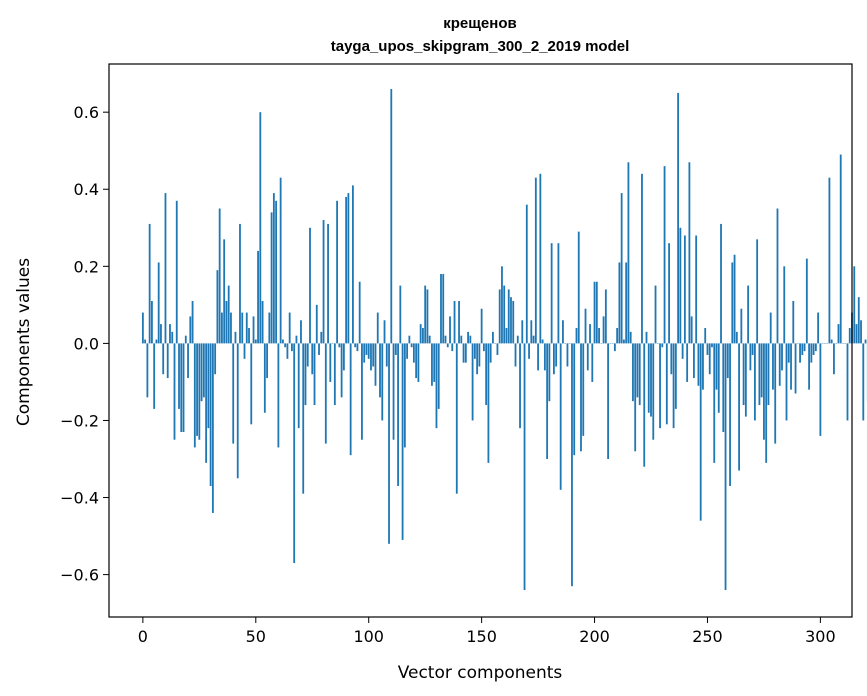  Describe the element at coordinates (368, 636) in the screenshot. I see `x-tick-label: 100` at that location.